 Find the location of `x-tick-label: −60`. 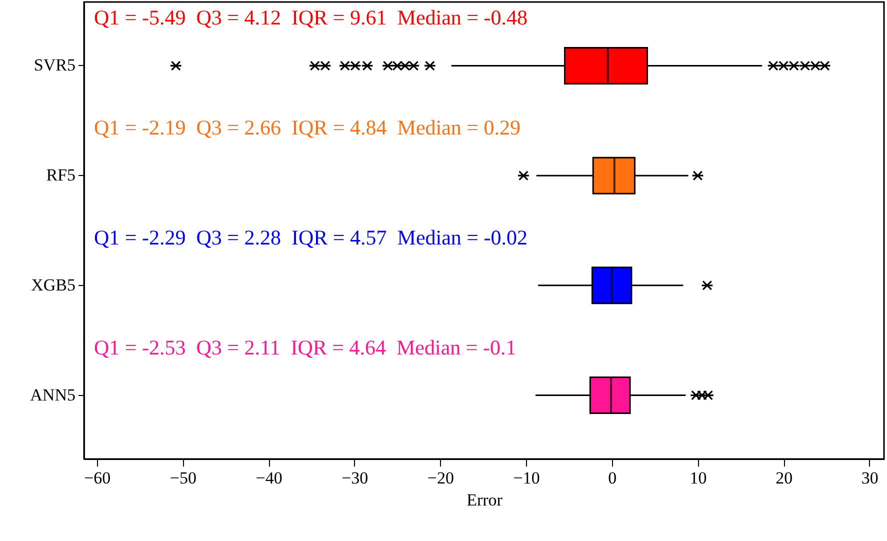

x-tick-label: −60 is located at coordinates (97, 478).